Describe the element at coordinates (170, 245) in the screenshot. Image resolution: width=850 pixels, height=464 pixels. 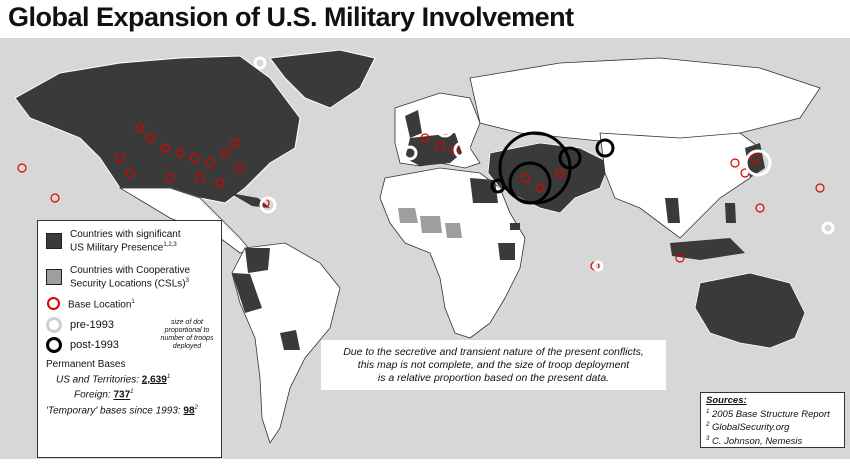
I see `legend-significant-sup: 1,2,3` at that location.